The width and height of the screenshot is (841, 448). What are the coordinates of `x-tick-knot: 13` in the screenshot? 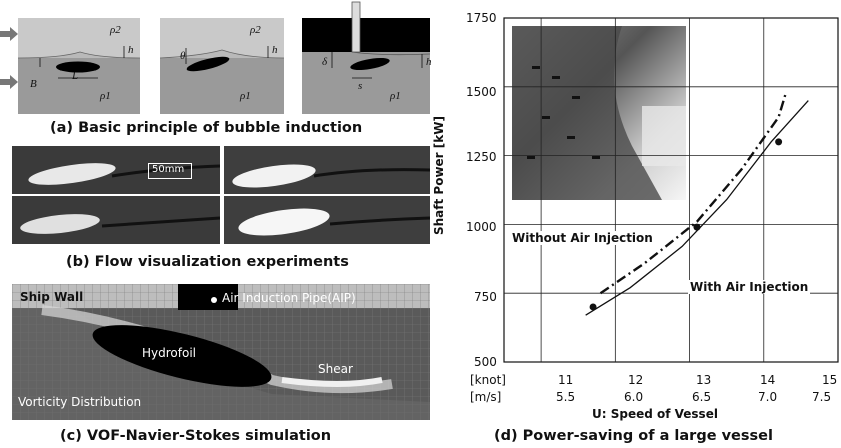 It's located at (704, 380).